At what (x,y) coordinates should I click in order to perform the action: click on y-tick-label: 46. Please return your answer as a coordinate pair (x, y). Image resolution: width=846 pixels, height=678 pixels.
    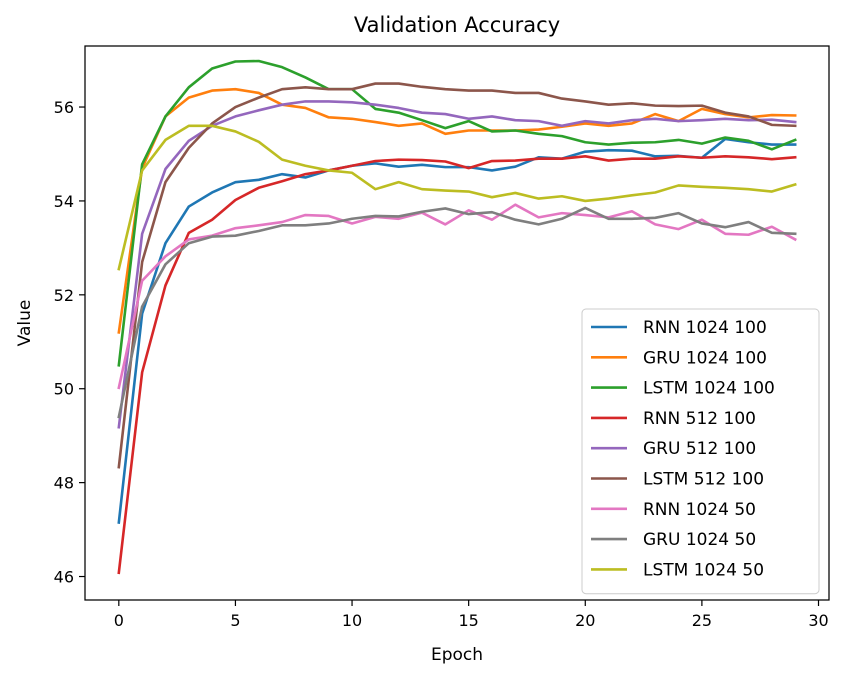
    Looking at the image, I should click on (64, 577).